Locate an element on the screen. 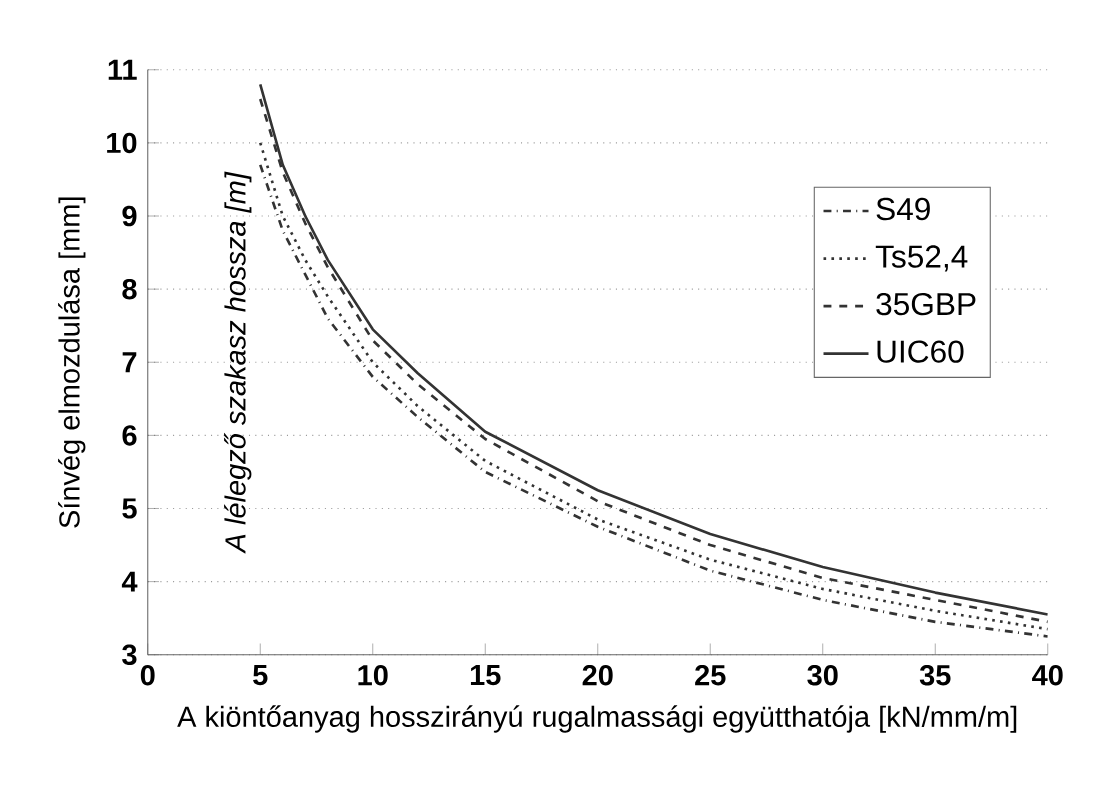 Image resolution: width=1104 pixels, height=808 pixels. y-tick-label: 9 is located at coordinates (129, 216).